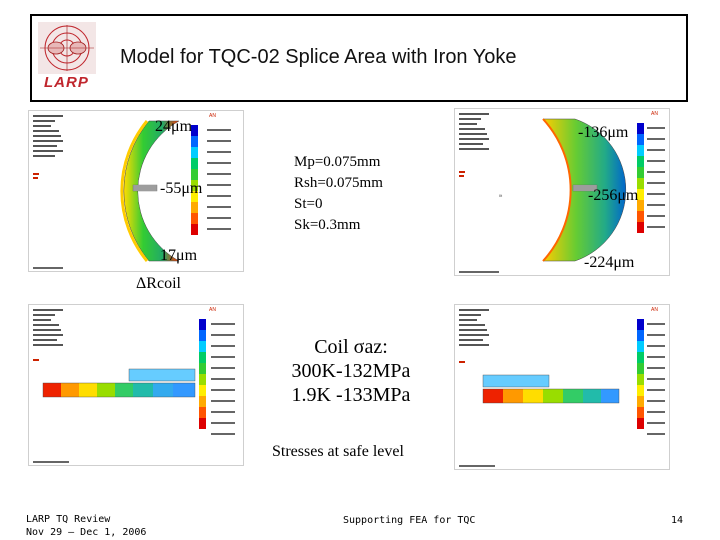  I want to click on iron-radial-label-mid: -256μm, so click(613, 195).